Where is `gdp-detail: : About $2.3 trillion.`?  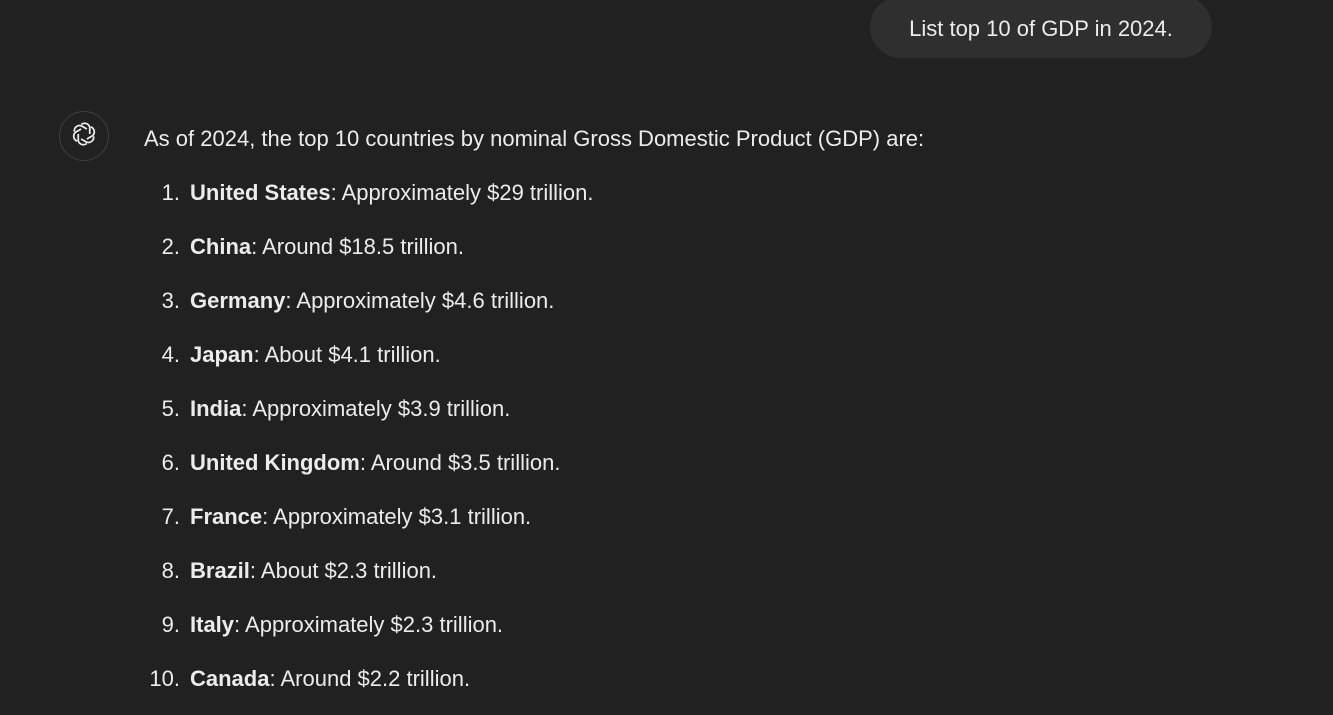
gdp-detail: : About $2.3 trillion. is located at coordinates (343, 570).